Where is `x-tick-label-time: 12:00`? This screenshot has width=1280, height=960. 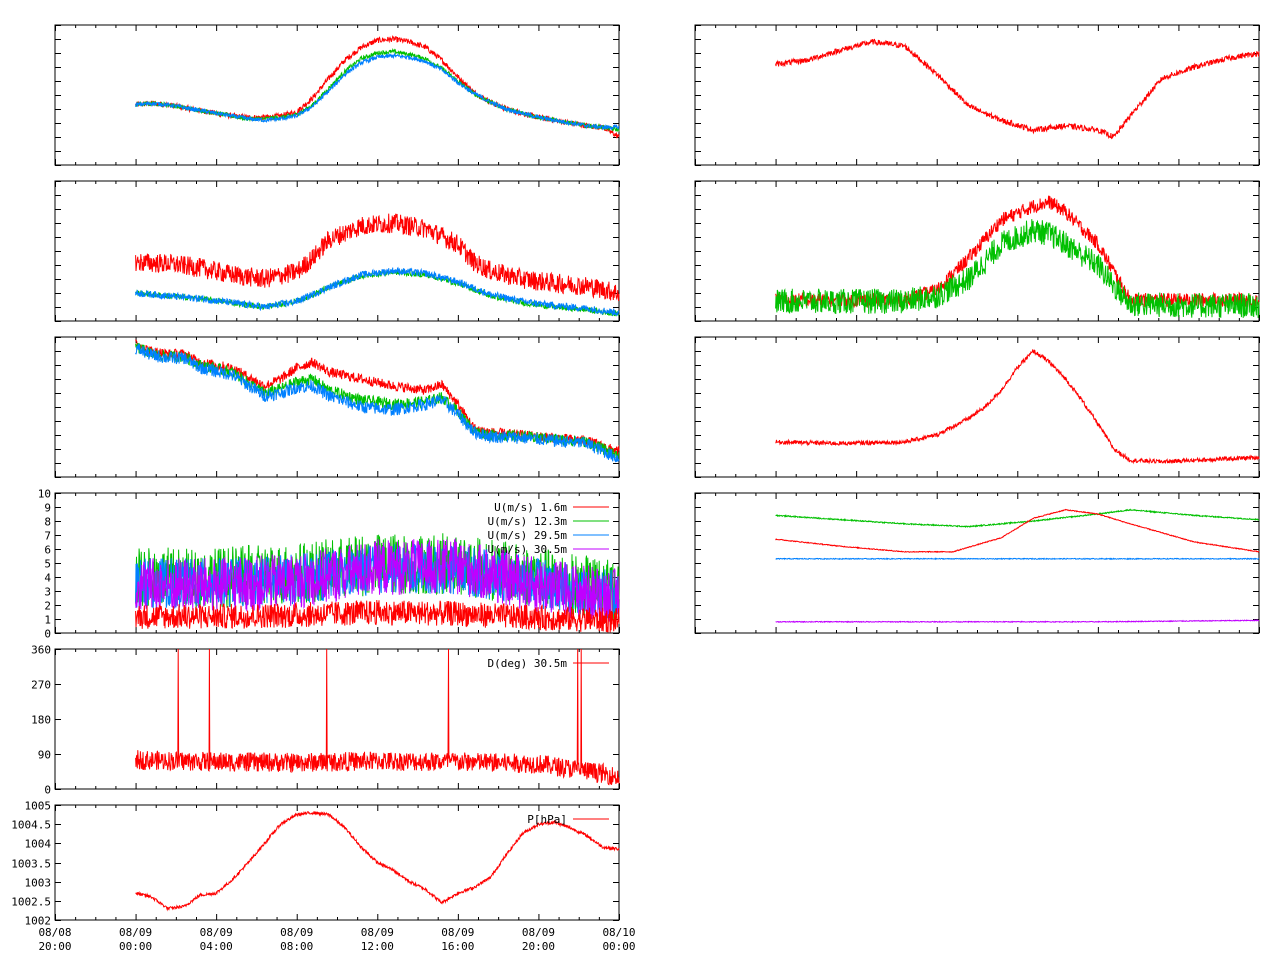 x-tick-label-time: 12:00 is located at coordinates (377, 946).